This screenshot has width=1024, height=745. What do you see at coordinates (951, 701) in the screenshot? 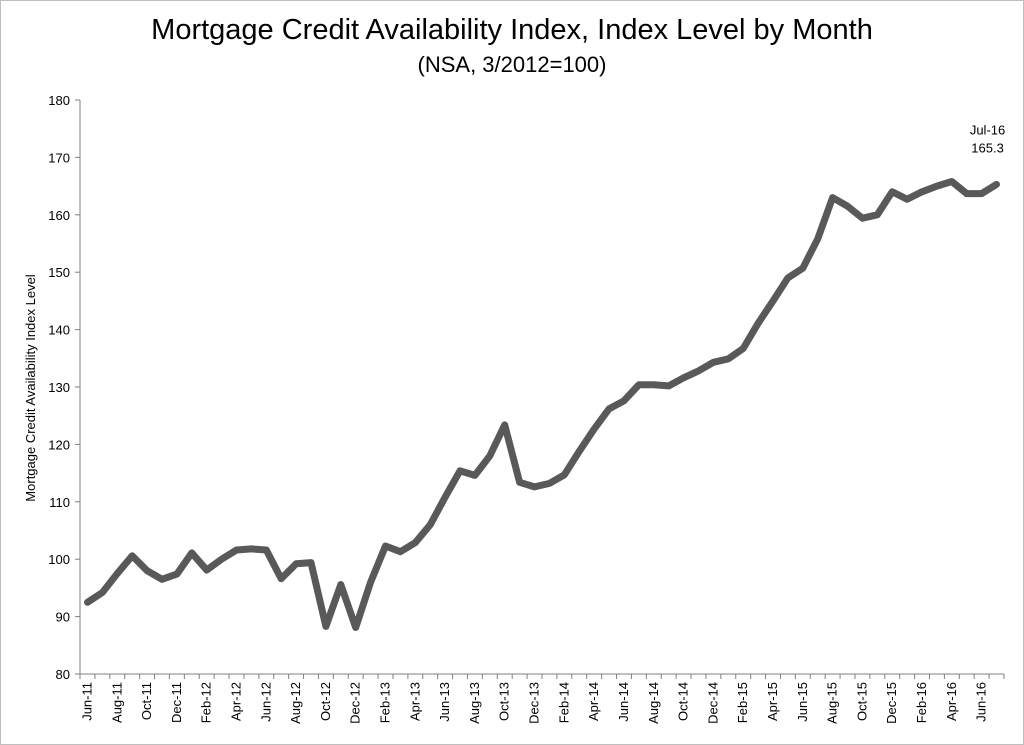
I see `x-tick-label: Apr-16` at bounding box center [951, 701].